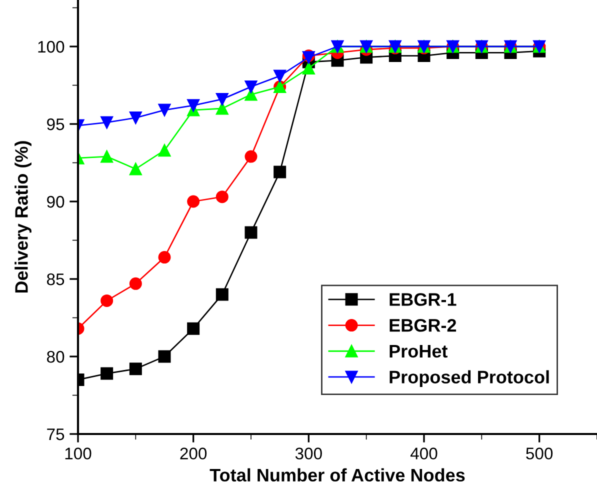  What do you see at coordinates (55, 124) in the screenshot?
I see `y-tick-label: 95` at bounding box center [55, 124].